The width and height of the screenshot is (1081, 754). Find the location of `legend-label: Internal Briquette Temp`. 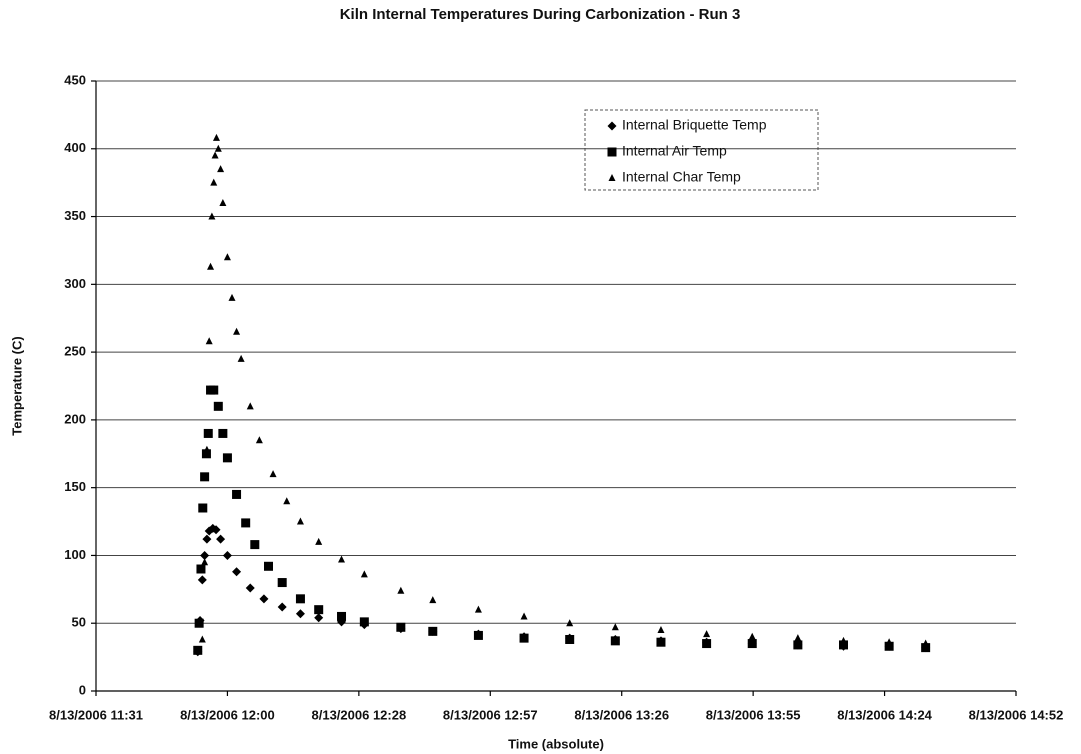

legend-label: Internal Briquette Temp is located at coordinates (694, 125).